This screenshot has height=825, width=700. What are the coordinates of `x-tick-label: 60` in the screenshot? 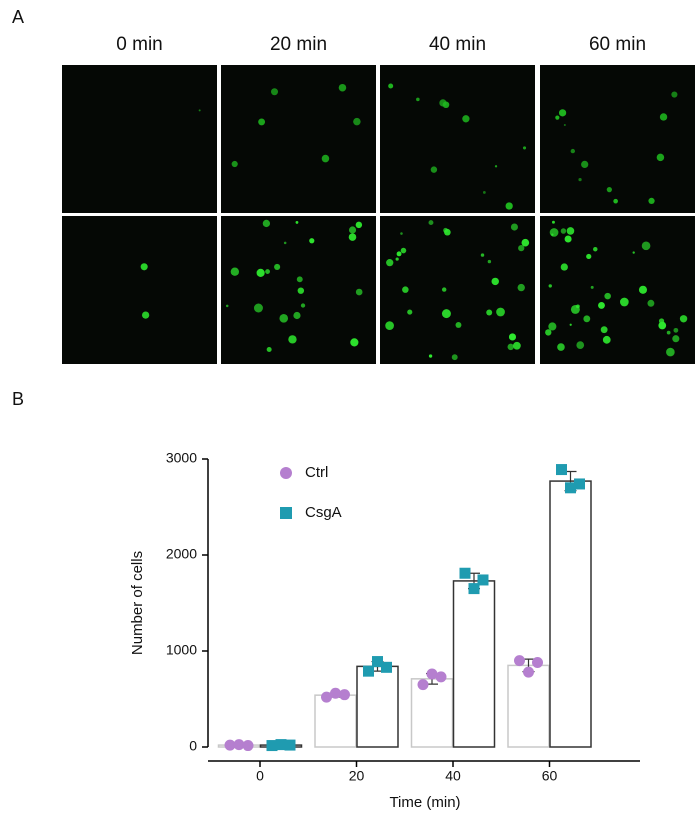 It's located at (550, 776).